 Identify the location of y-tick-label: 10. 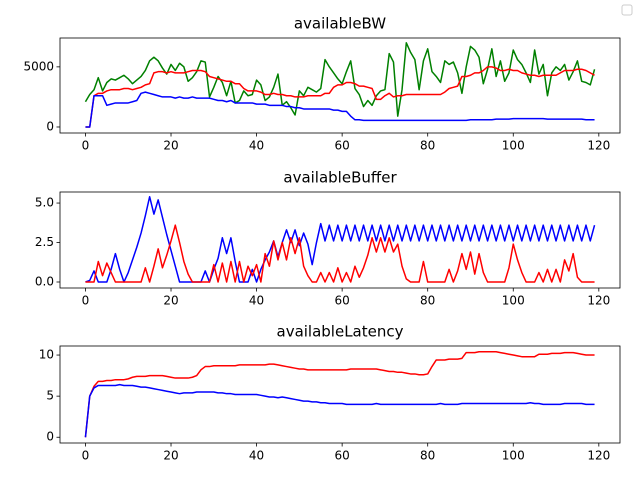
(46, 355).